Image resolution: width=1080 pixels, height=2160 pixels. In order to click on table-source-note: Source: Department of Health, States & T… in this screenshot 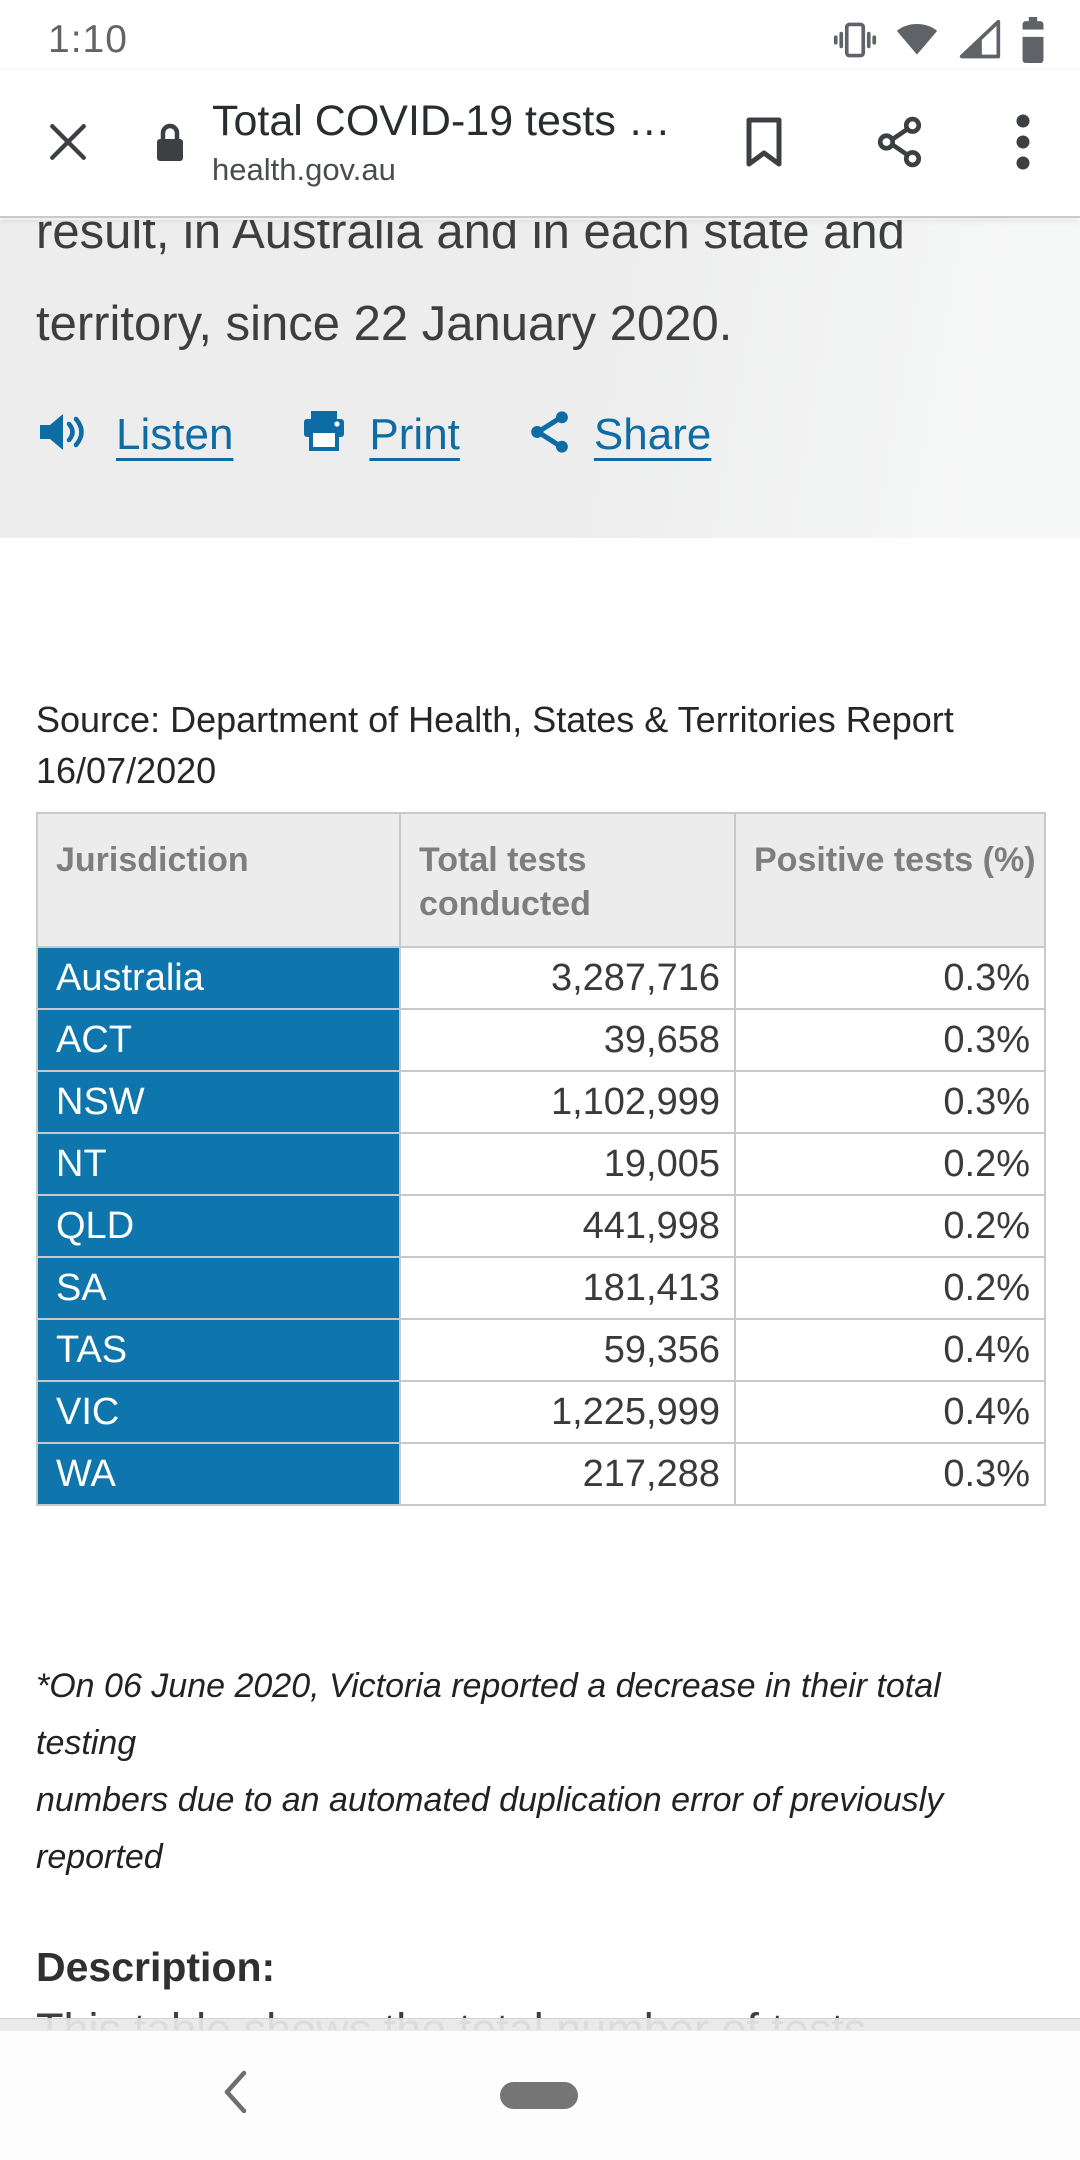, I will do `click(540, 745)`.